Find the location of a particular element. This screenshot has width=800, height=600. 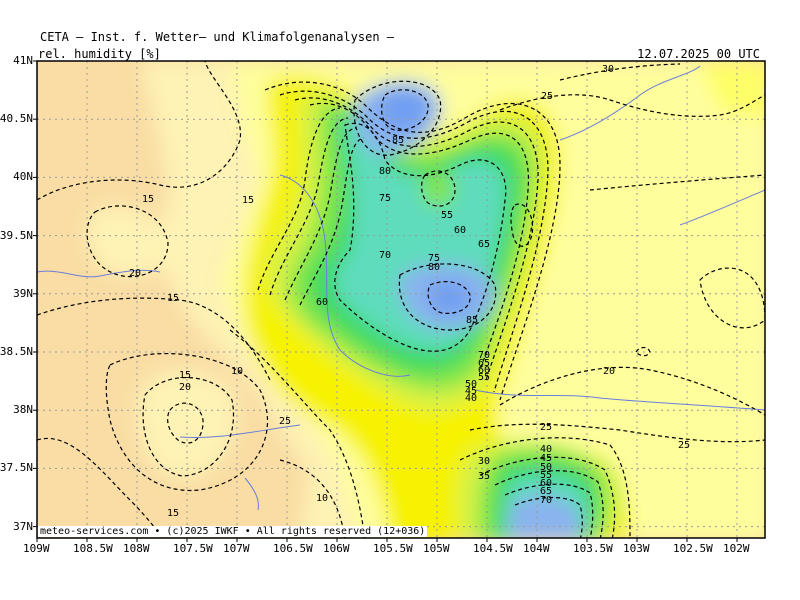

contour-70-upper is located at coordinates (420, 237).